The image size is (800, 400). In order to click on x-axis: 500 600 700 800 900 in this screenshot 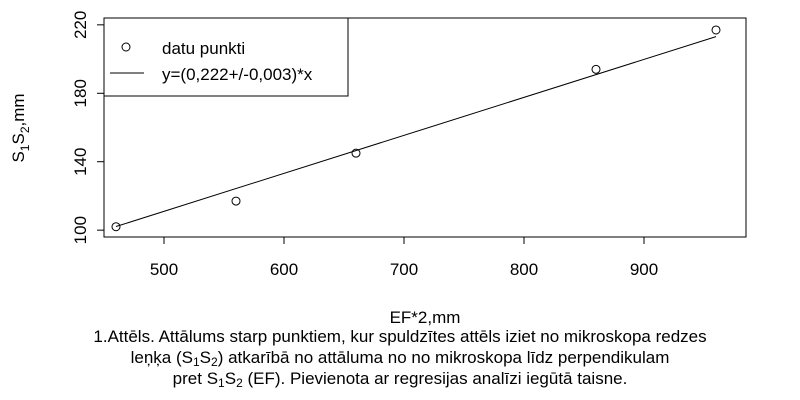, I will do `click(404, 257)`.